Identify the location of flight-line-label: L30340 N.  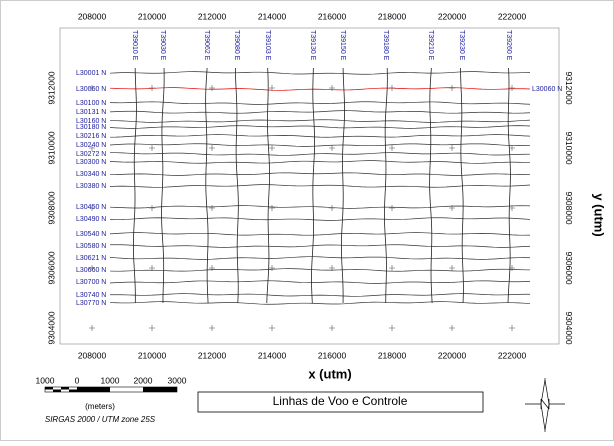
(91, 174).